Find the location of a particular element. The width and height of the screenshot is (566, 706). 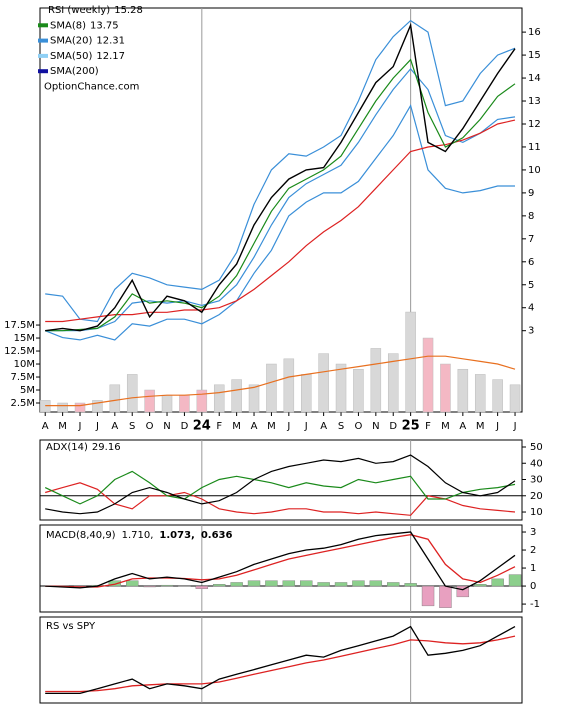

legend-label: SMA(20) is located at coordinates (71, 41).